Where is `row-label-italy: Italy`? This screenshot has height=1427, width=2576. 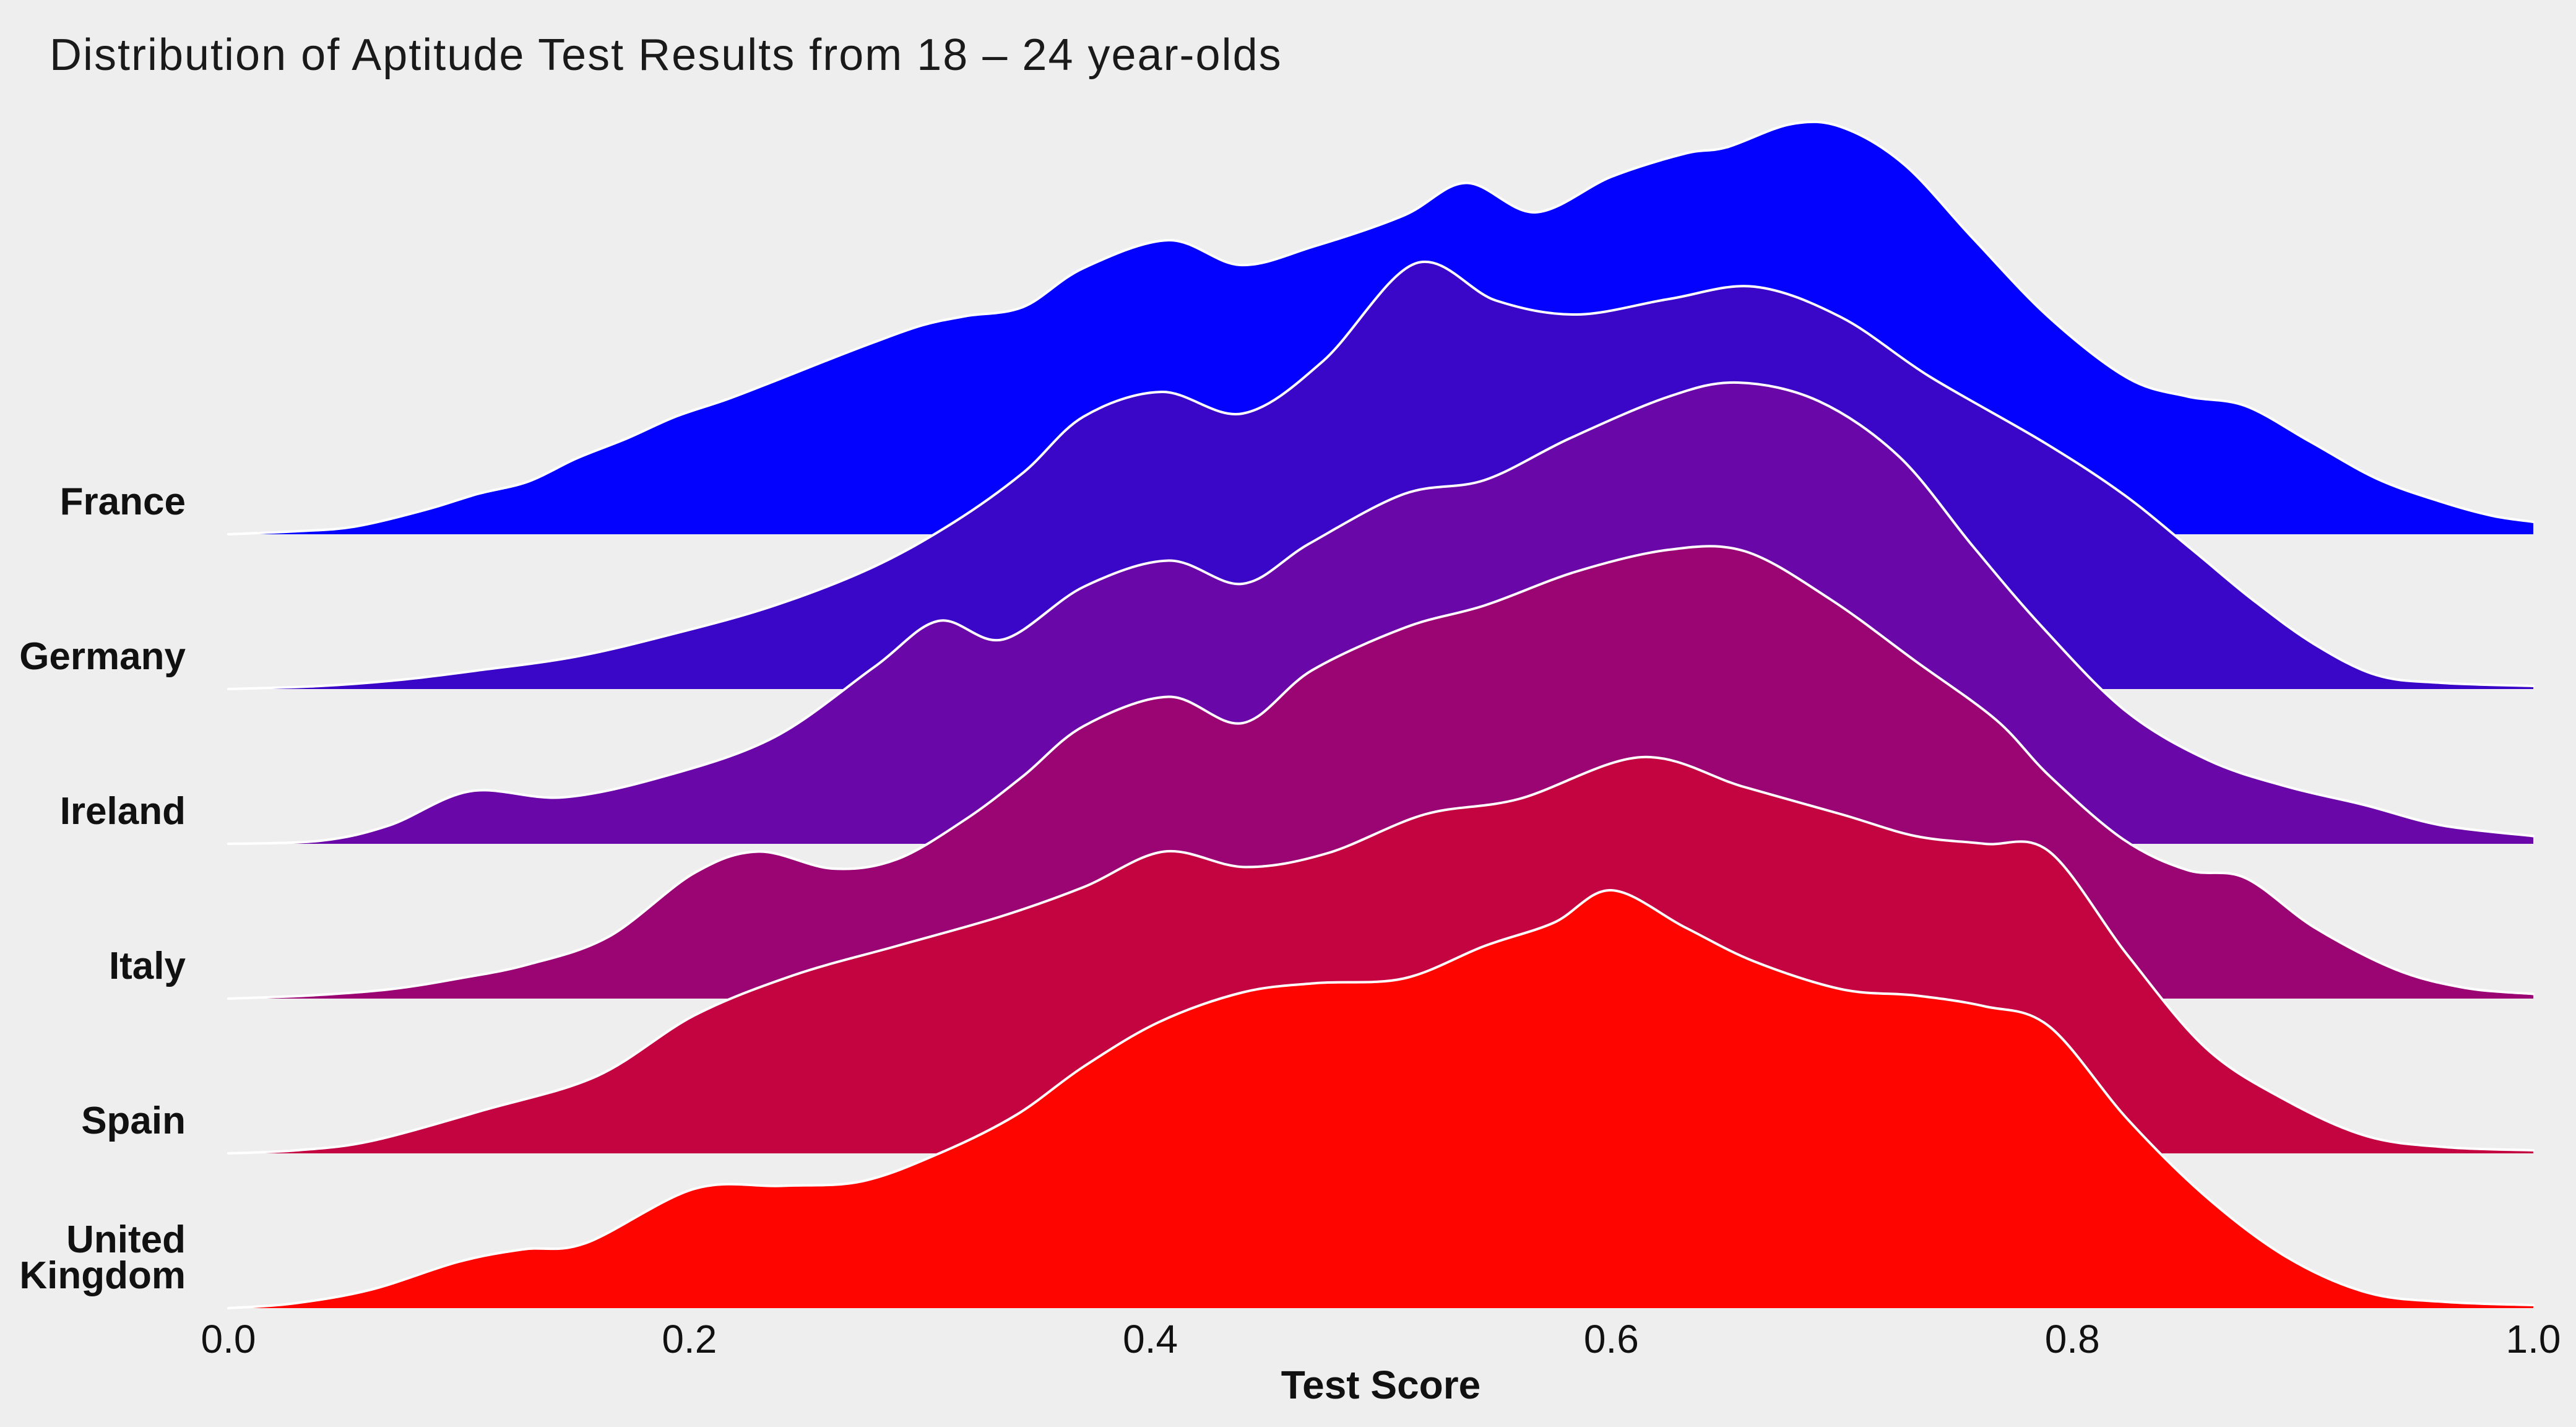 row-label-italy: Italy is located at coordinates (147, 966).